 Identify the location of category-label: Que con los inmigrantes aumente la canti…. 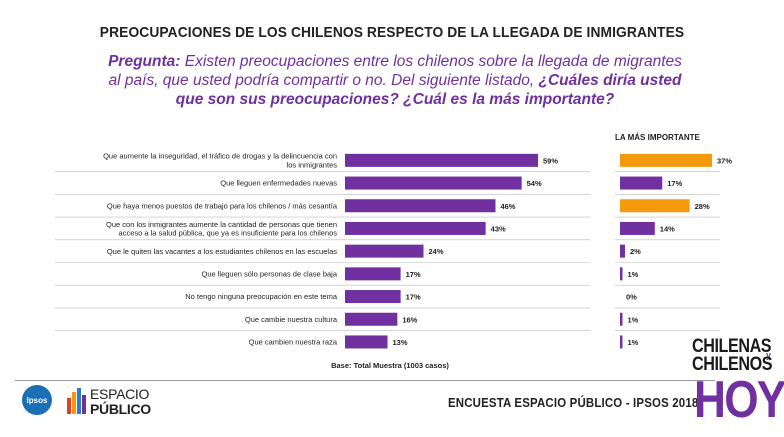
(221, 229).